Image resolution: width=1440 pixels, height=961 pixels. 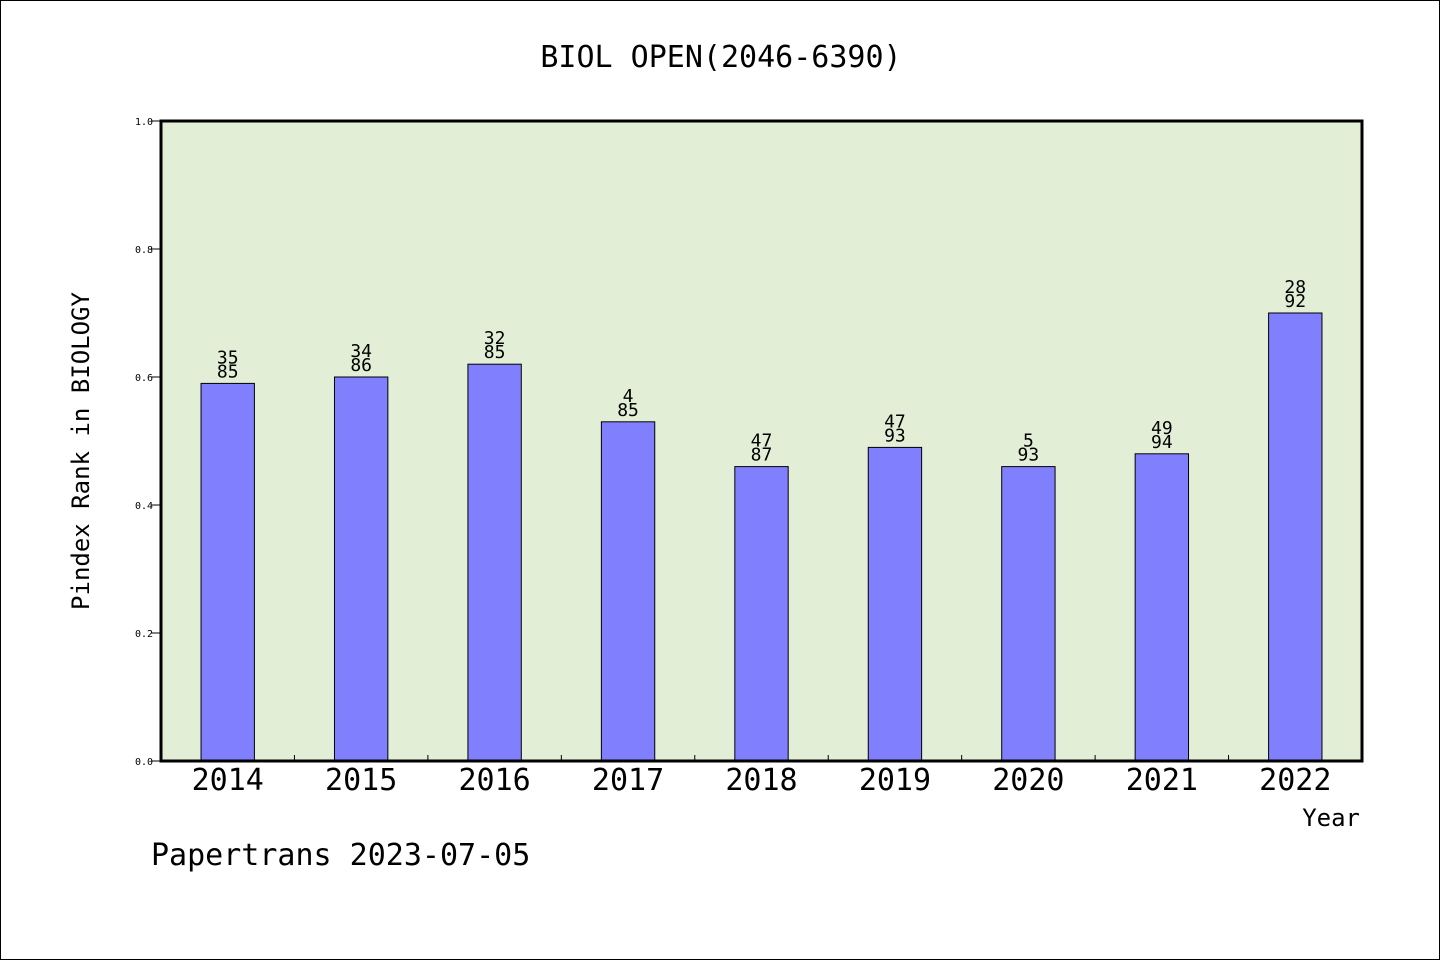 I want to click on x-tick-label: 2018, so click(x=761, y=780).